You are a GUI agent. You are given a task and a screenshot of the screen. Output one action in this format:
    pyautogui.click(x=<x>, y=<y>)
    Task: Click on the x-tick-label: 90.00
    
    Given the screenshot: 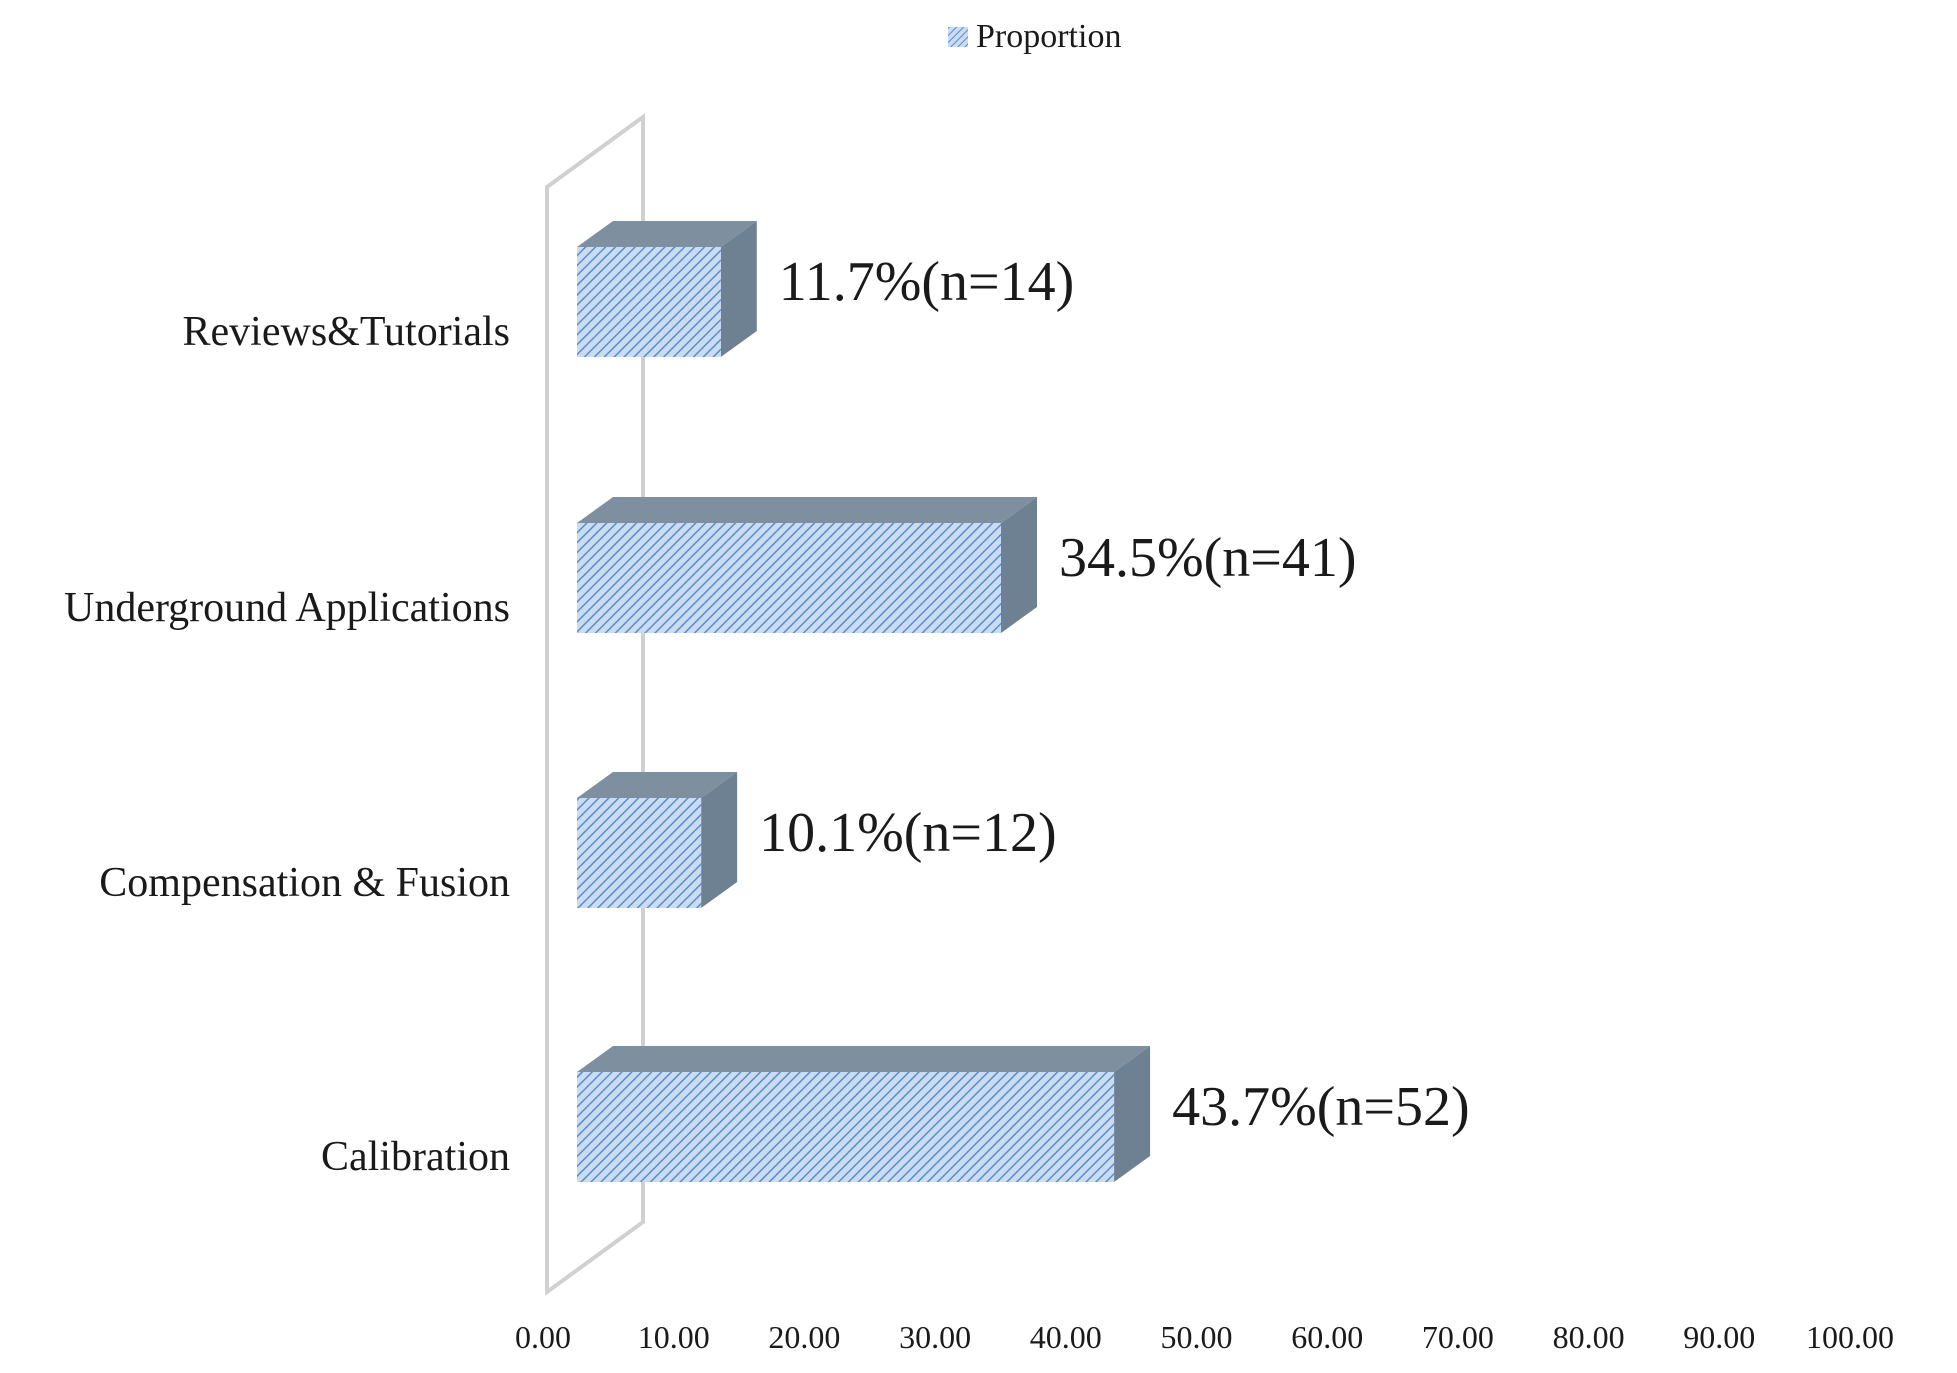 What is the action you would take?
    pyautogui.click(x=1719, y=1337)
    